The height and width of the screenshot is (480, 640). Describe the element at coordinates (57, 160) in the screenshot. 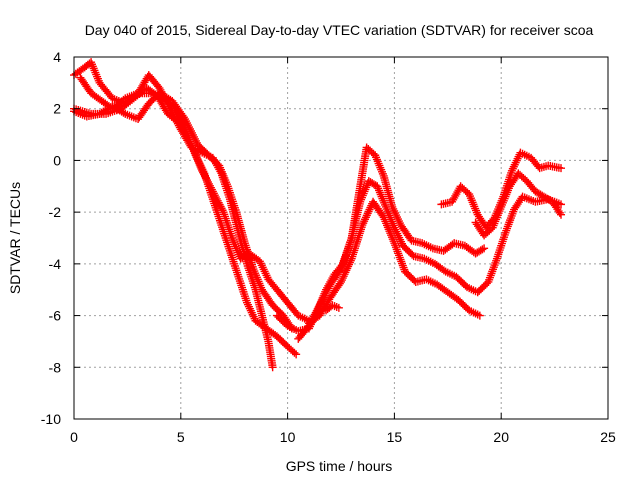

I see `y-tick-label: 0` at that location.